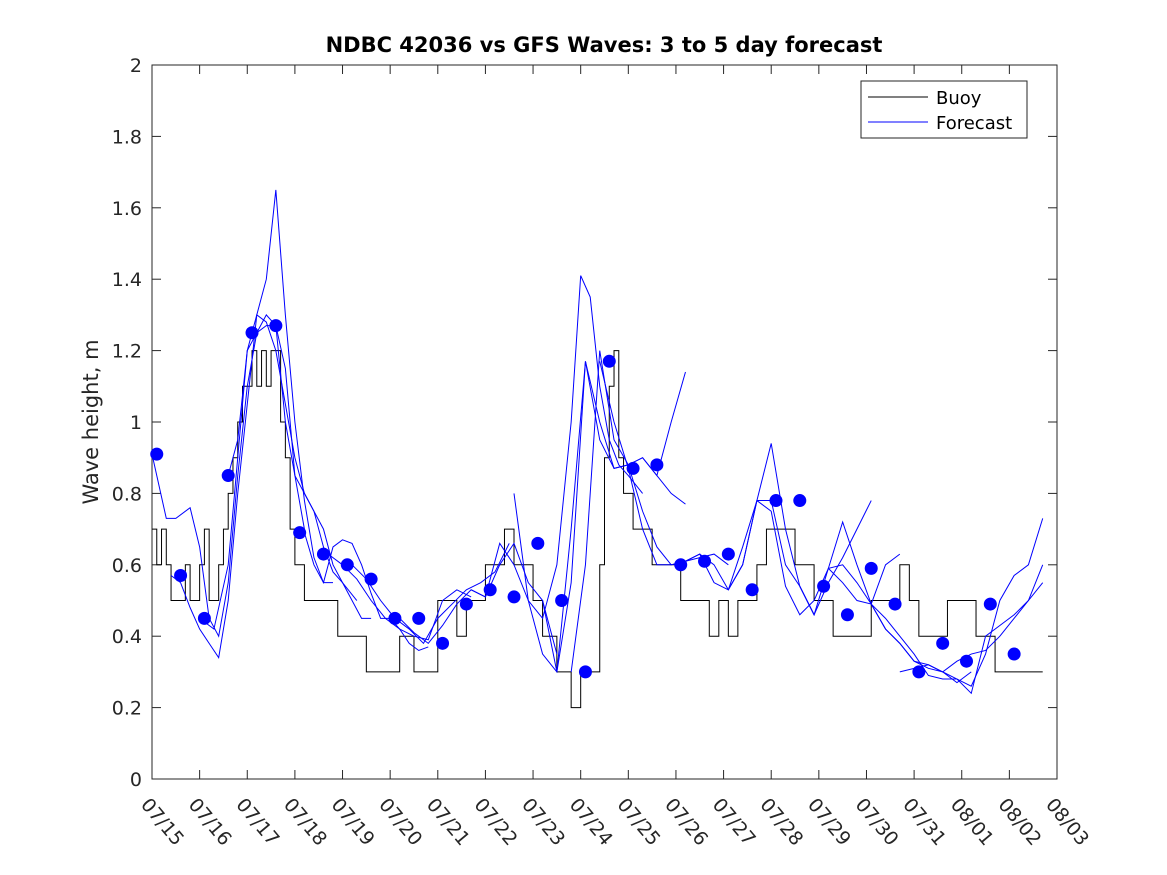 This screenshot has width=1167, height=875. I want to click on legend-box, so click(944, 109).